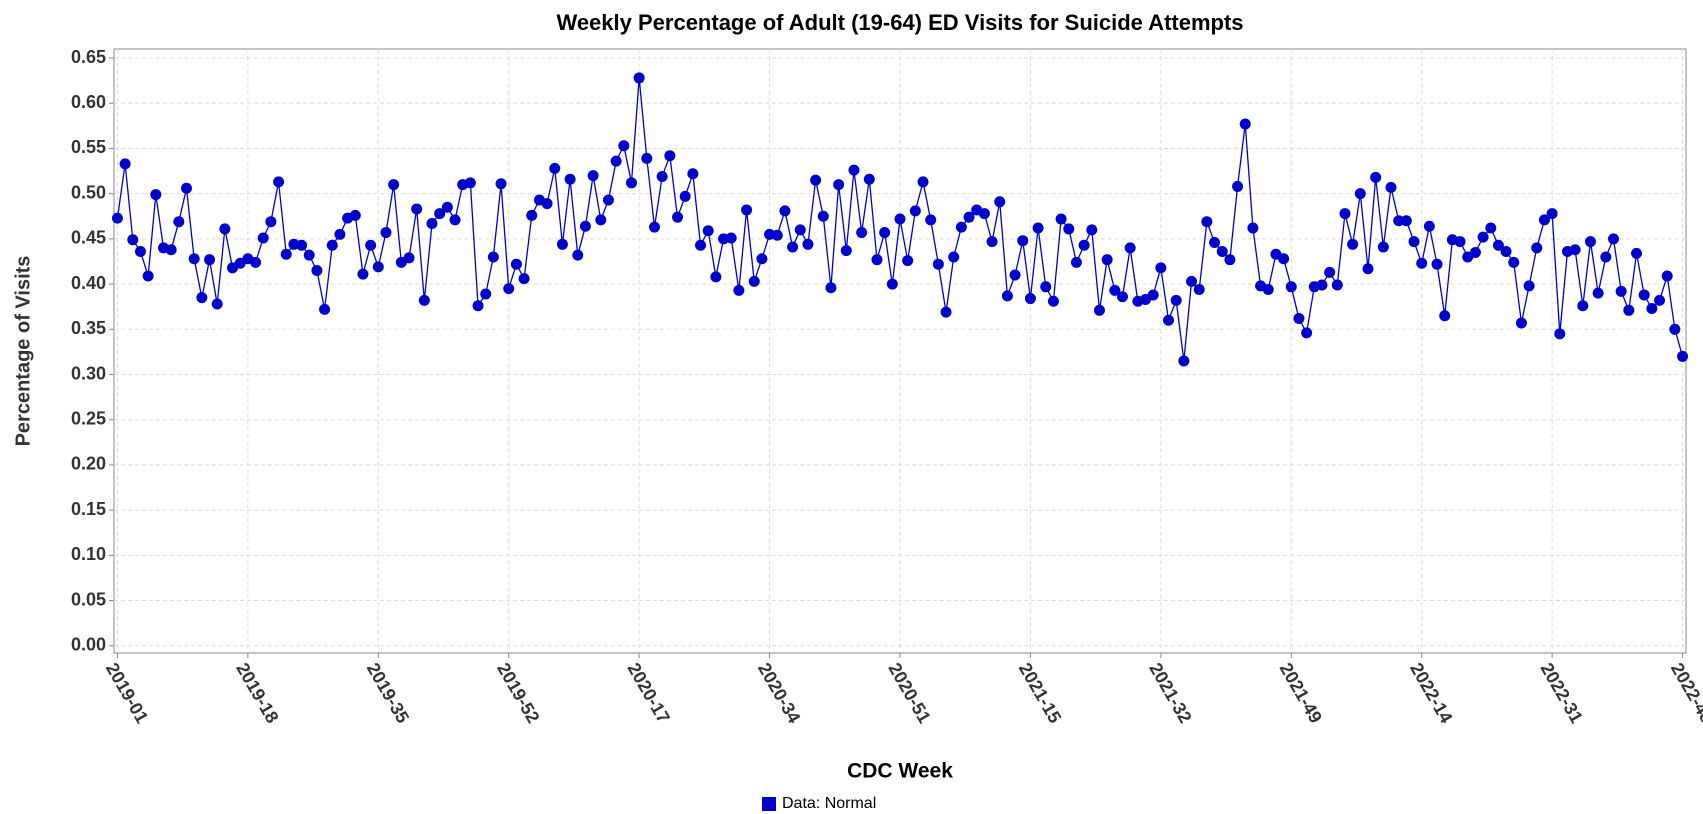 Image resolution: width=1703 pixels, height=814 pixels. What do you see at coordinates (88, 599) in the screenshot?
I see `y-tick-label: 0.05` at bounding box center [88, 599].